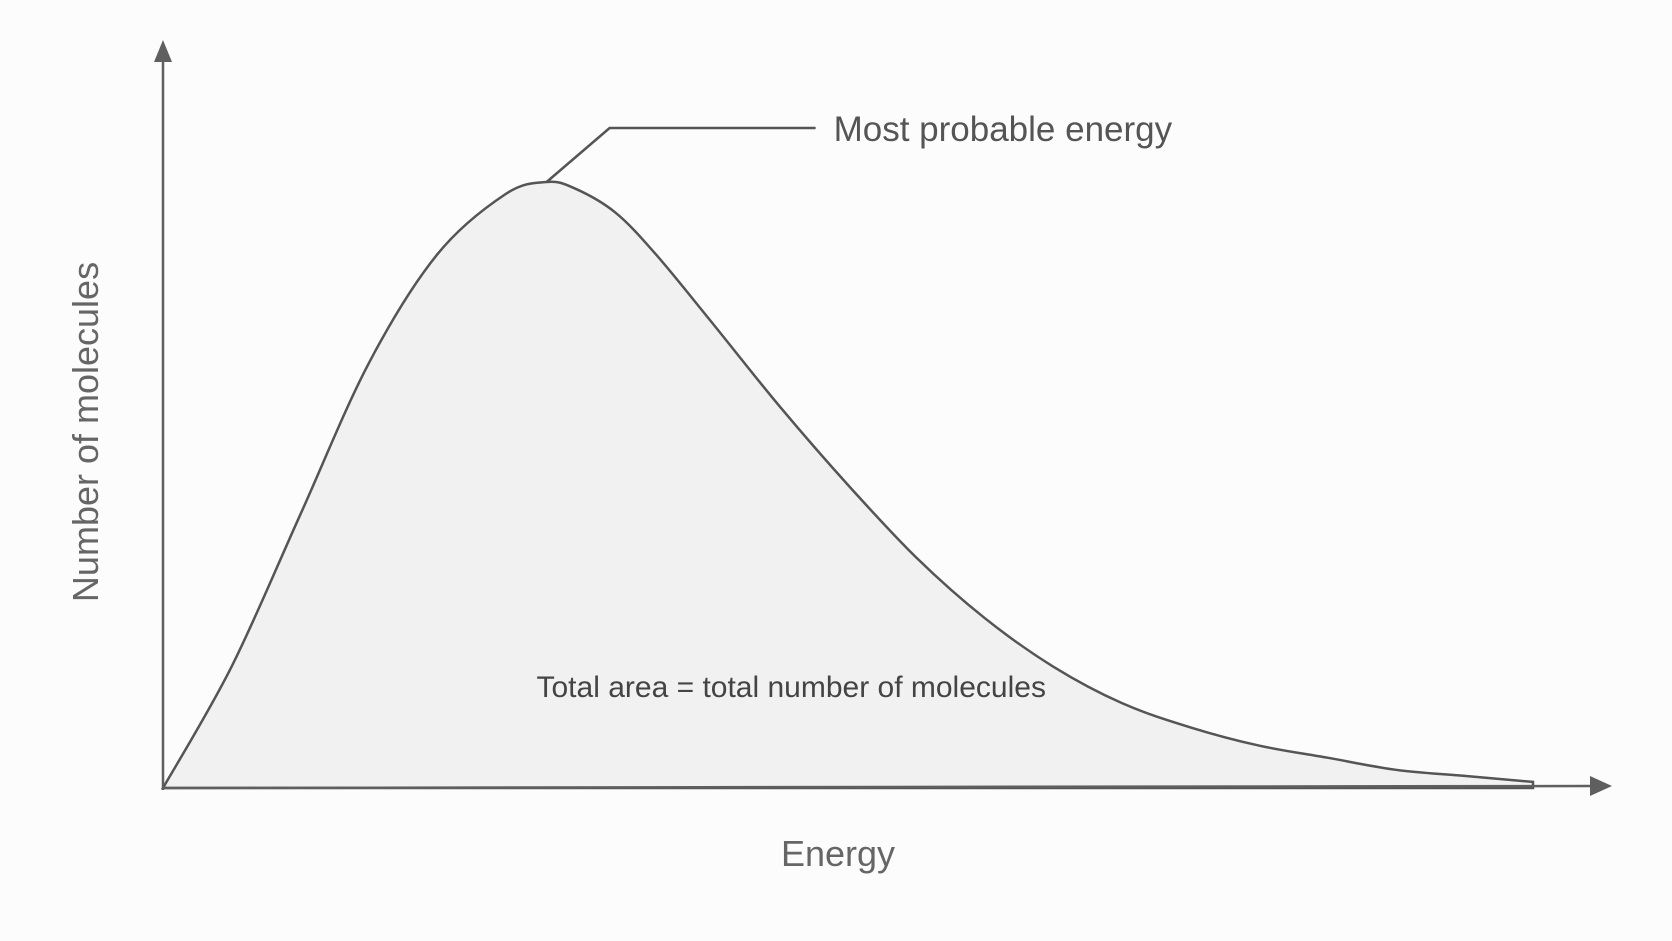 This screenshot has height=941, width=1672. I want to click on y-axis-arrow-icon, so click(163, 51).